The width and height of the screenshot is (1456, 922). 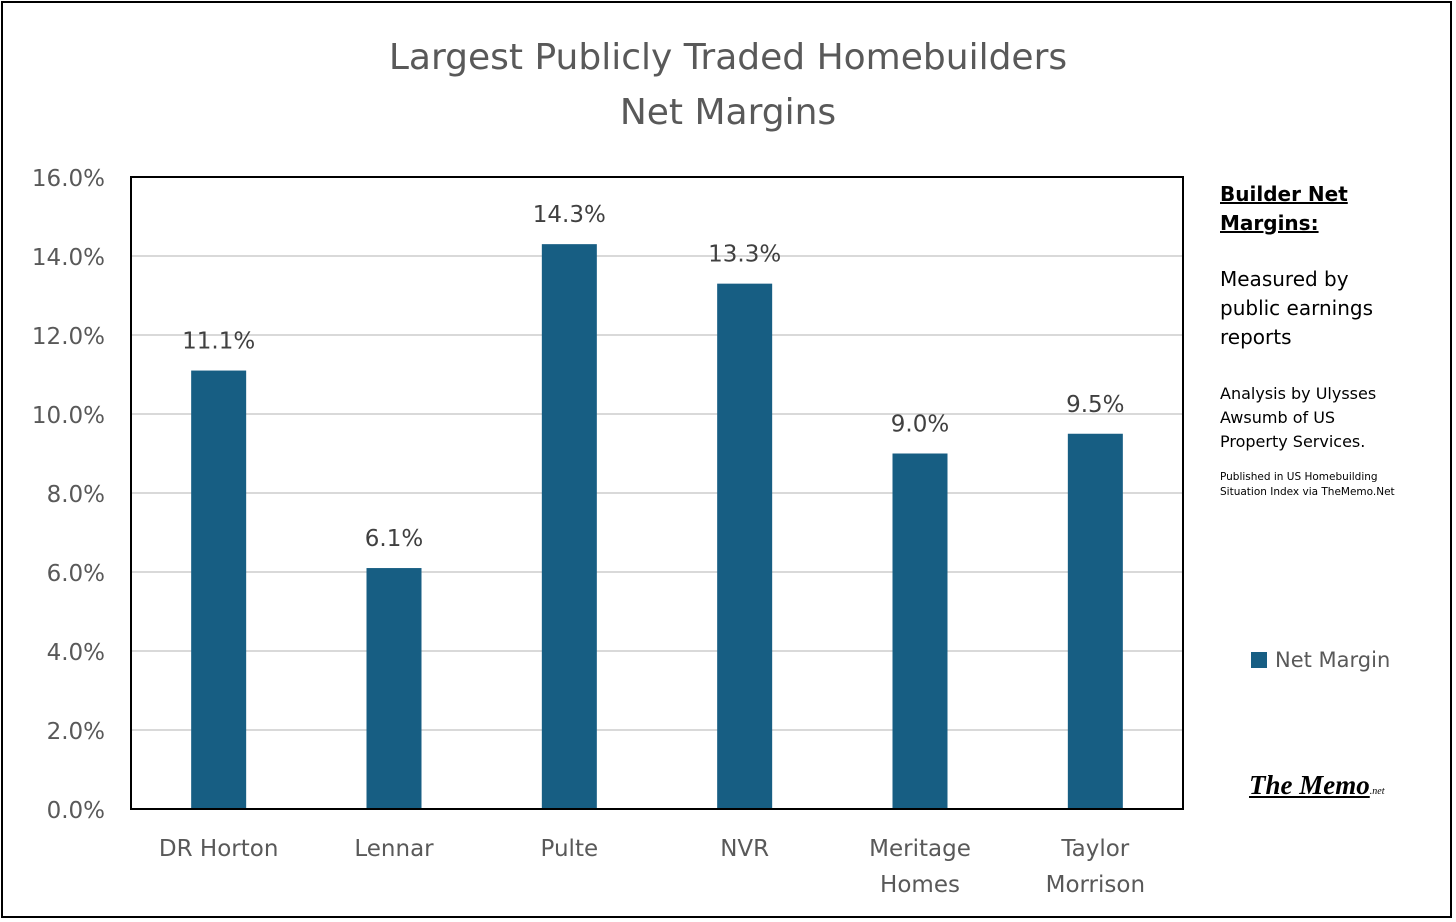 I want to click on y-tick-label: 4.0%, so click(x=76, y=653).